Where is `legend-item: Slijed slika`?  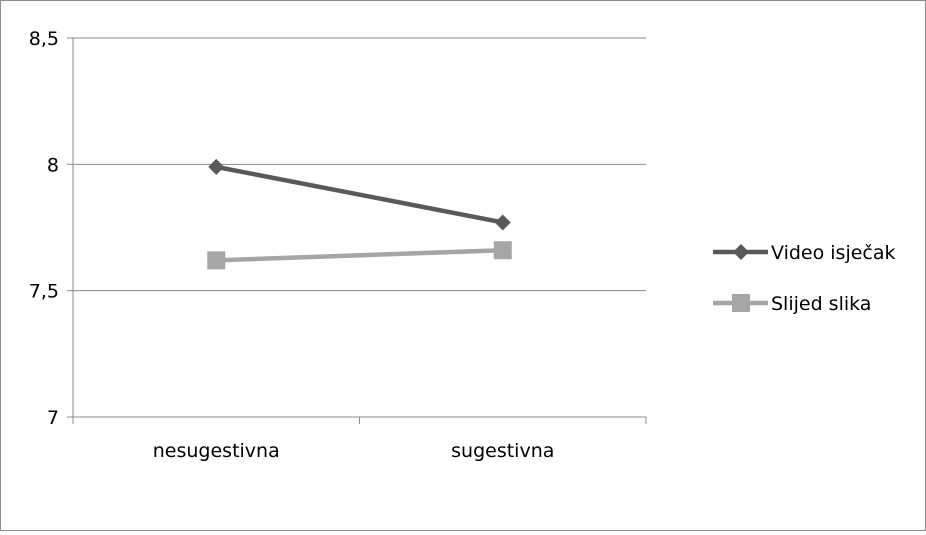
legend-item: Slijed slika is located at coordinates (792, 304).